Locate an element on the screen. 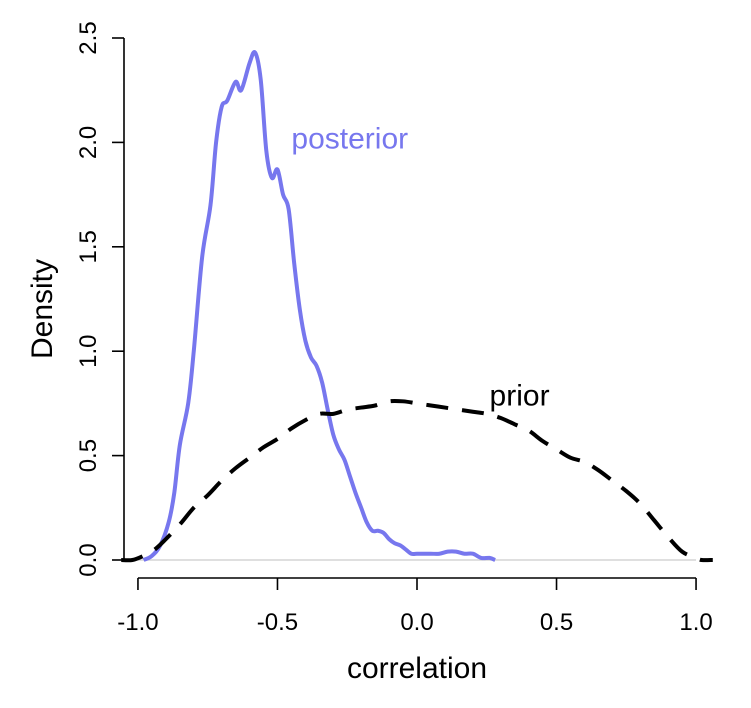 The height and width of the screenshot is (708, 751). x-tick-label: 0.0 is located at coordinates (416, 622).